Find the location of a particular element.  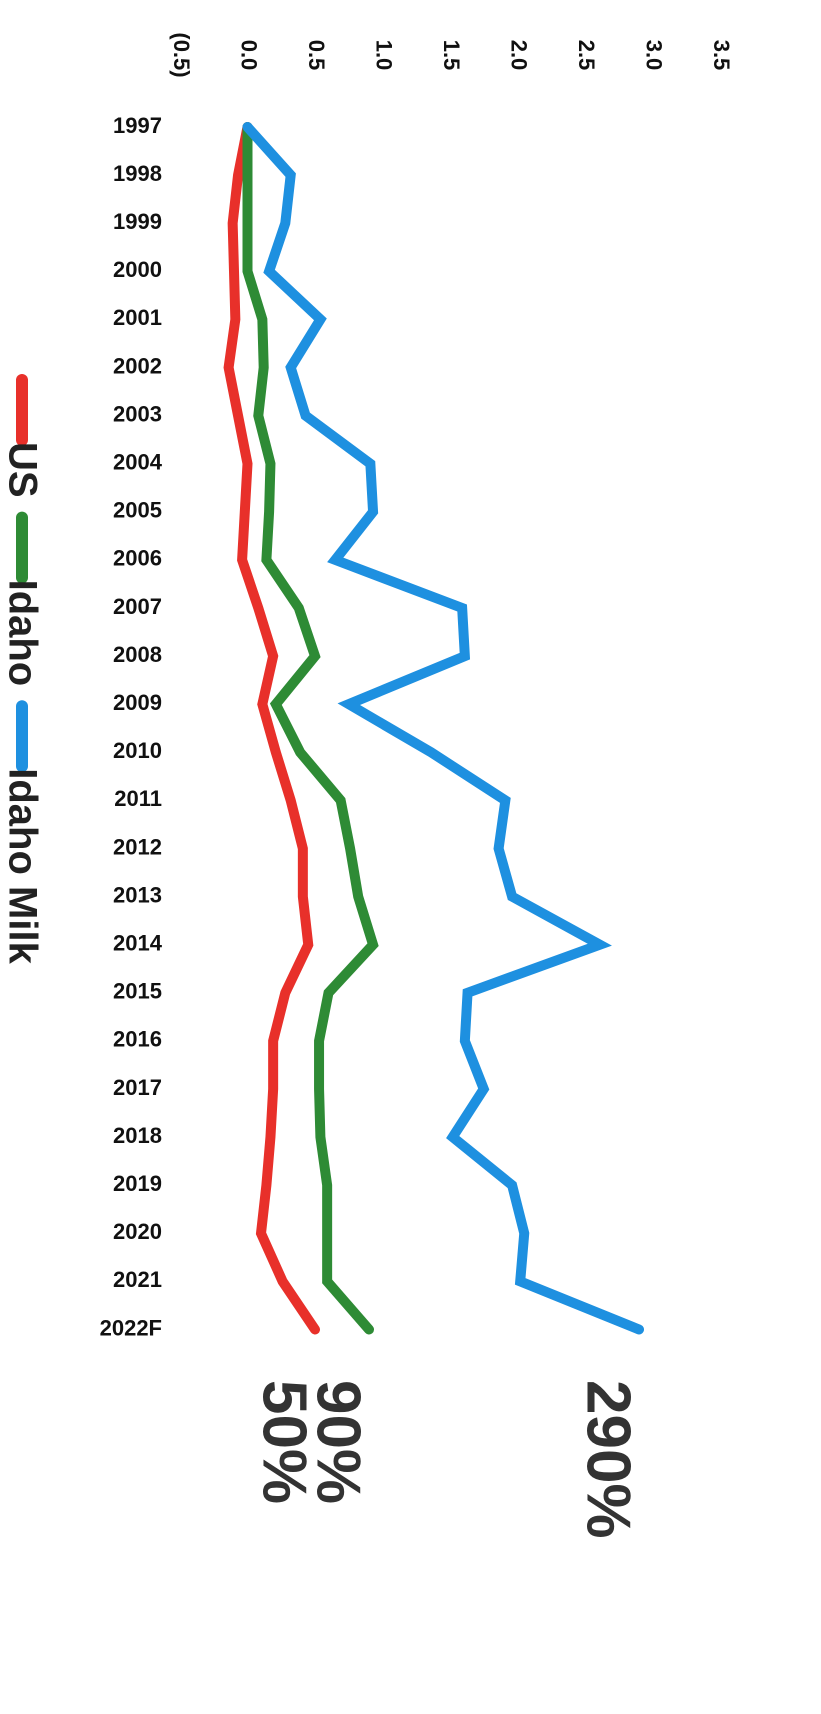

value-tick-label: (0.5) is located at coordinates (181, 54).